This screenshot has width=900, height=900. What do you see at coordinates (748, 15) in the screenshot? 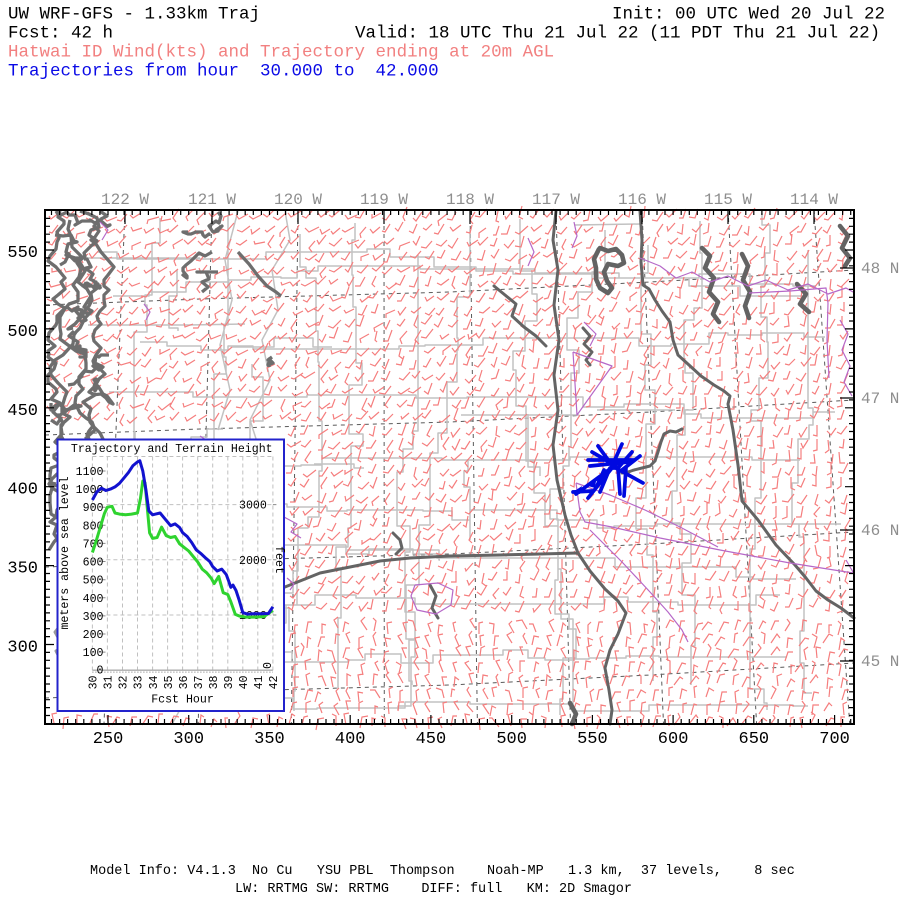
I see `svg-text: Init: 00 UTC Wed 20 Jul 22` at bounding box center [748, 15].